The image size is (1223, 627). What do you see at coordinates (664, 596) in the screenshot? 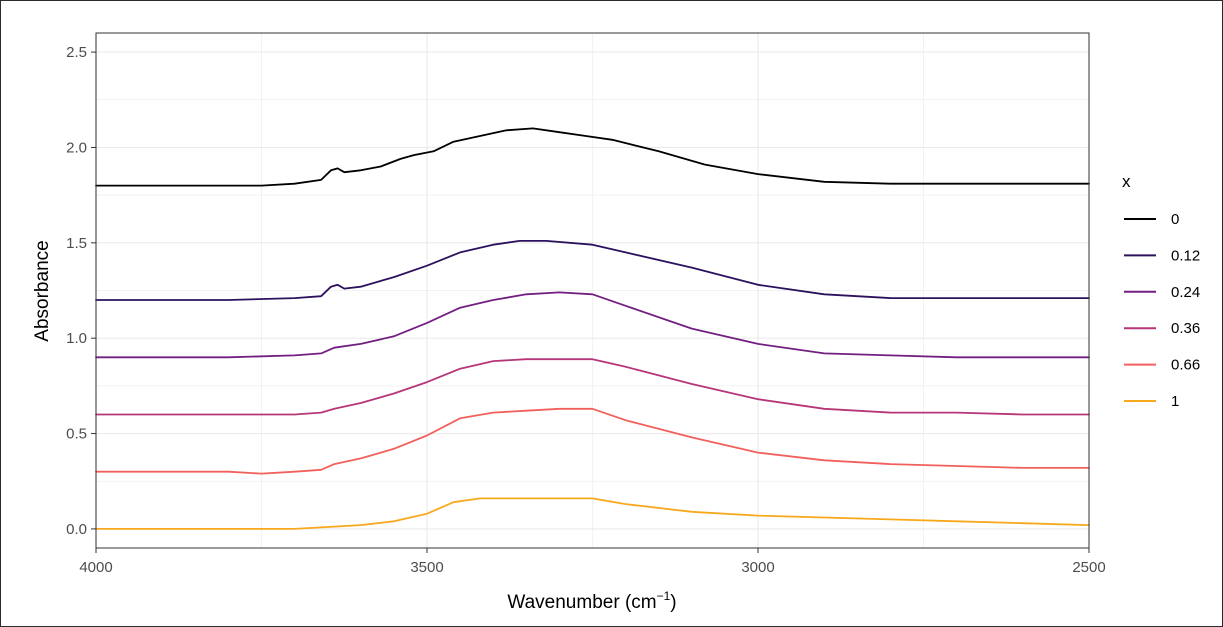
I see `x-axis-title-superscript: −1` at bounding box center [664, 596].